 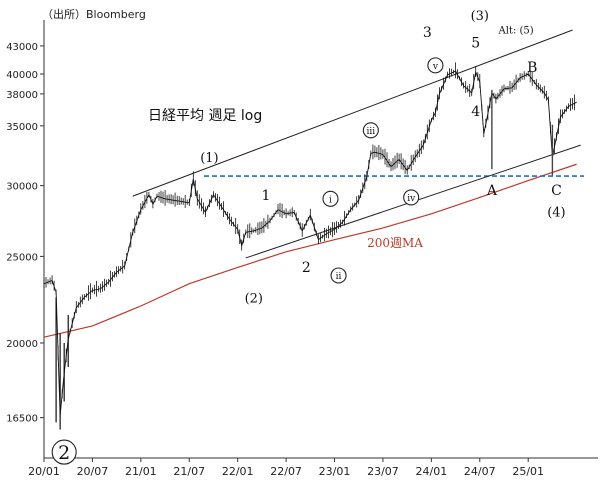 I want to click on x-tick-label: 24/07, so click(x=480, y=471).